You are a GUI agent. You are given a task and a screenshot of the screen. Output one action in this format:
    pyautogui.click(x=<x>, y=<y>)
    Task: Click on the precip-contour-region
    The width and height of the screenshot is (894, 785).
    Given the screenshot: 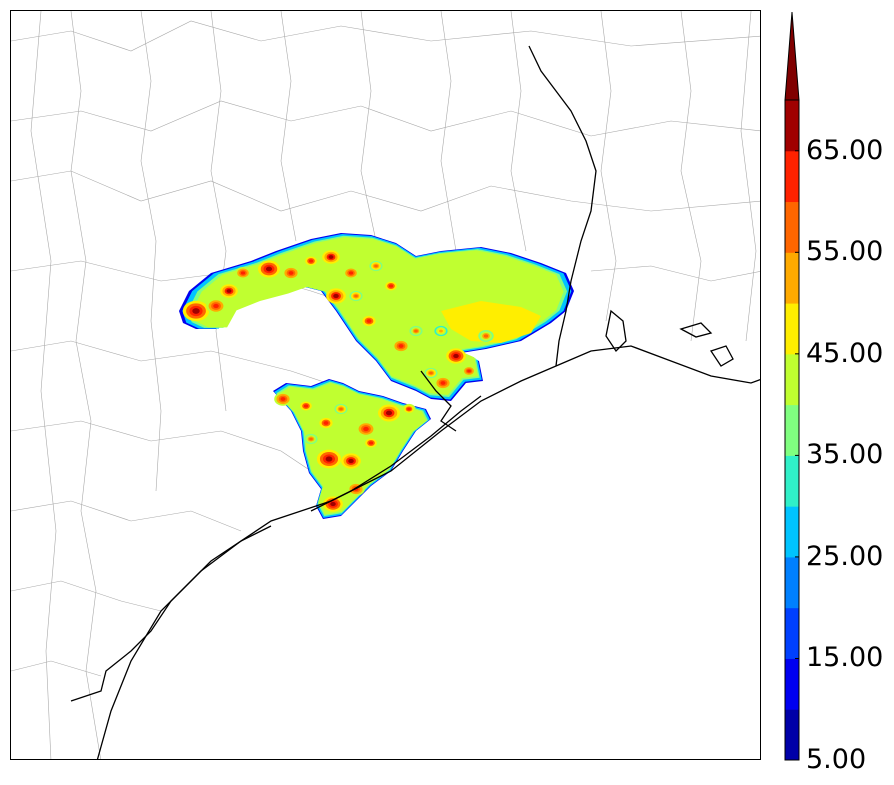 What is the action you would take?
    pyautogui.click(x=491, y=322)
    